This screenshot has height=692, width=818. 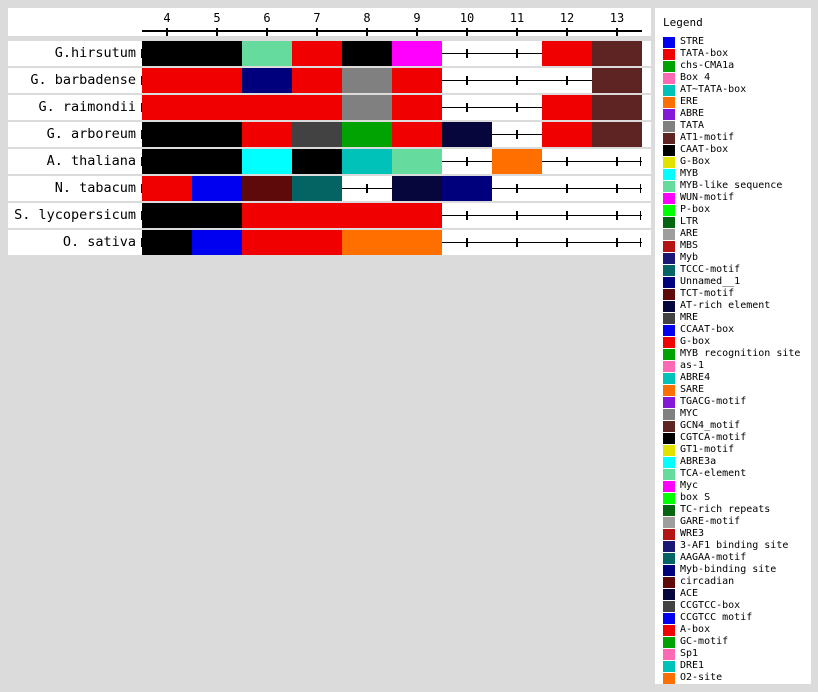 I want to click on legend-item: Myc, so click(x=737, y=486).